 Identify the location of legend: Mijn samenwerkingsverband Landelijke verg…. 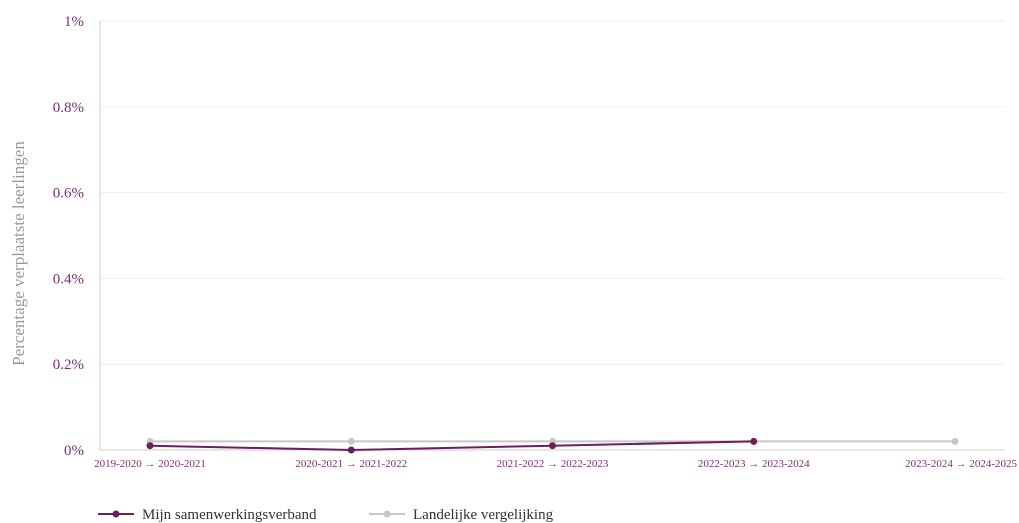
(326, 515).